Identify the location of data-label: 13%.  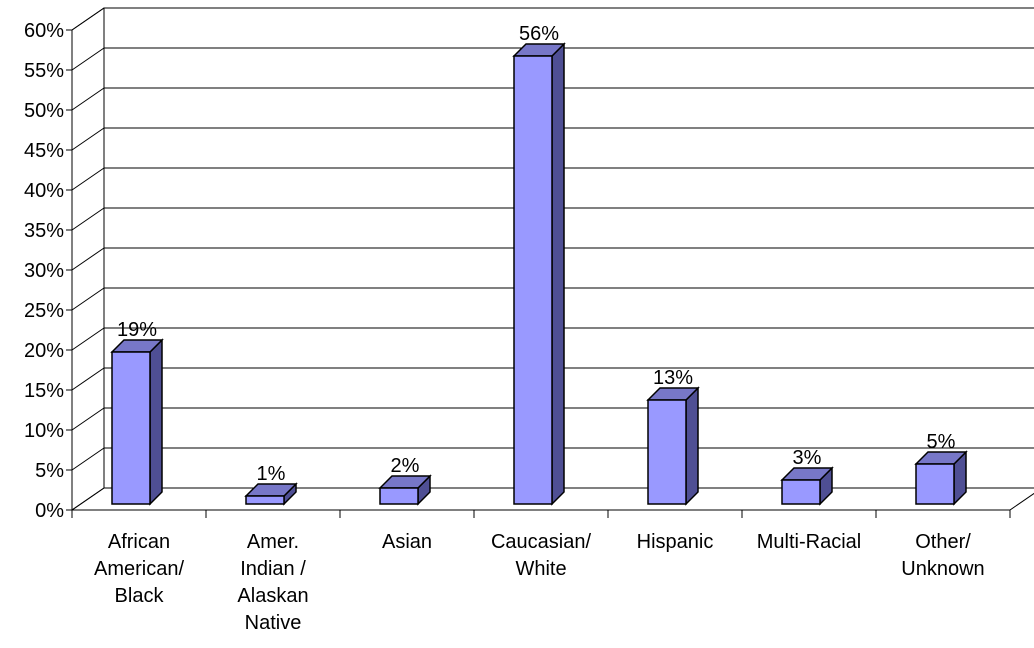
(673, 378).